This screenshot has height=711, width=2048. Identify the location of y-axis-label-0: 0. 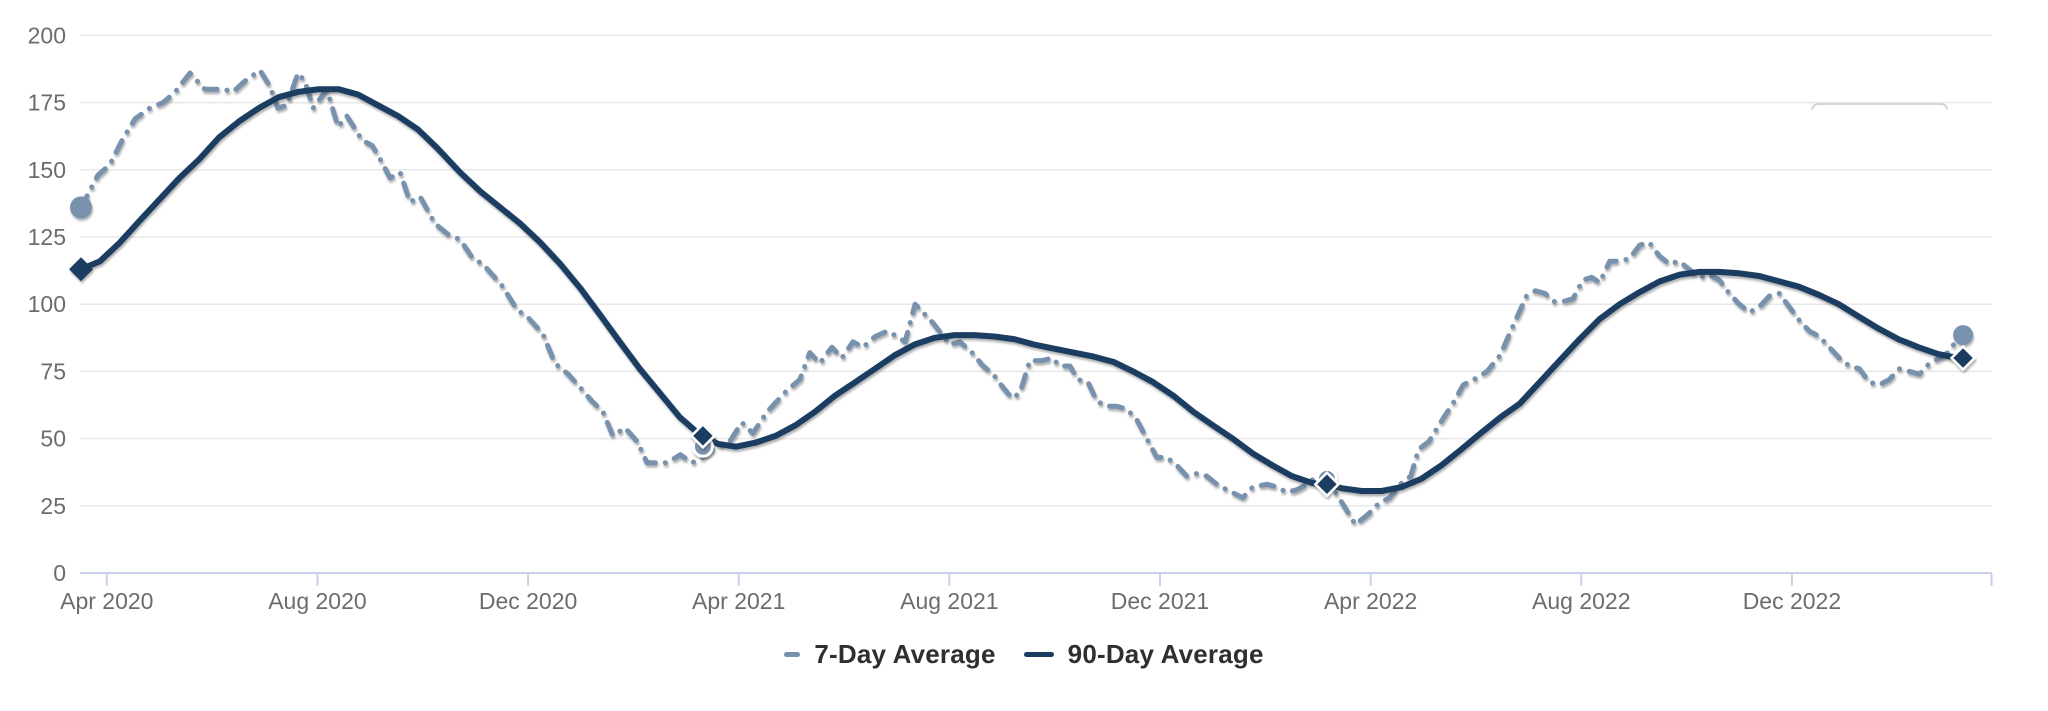
(59, 573).